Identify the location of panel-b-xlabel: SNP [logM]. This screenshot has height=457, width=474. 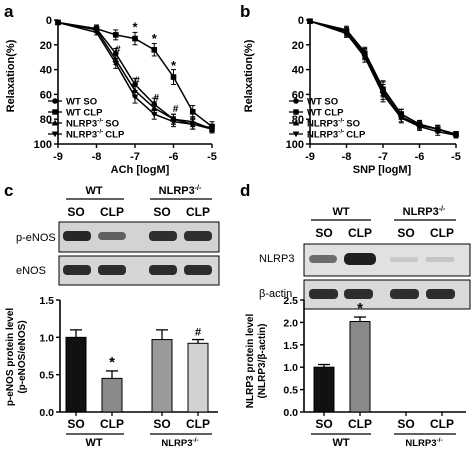
(382, 170).